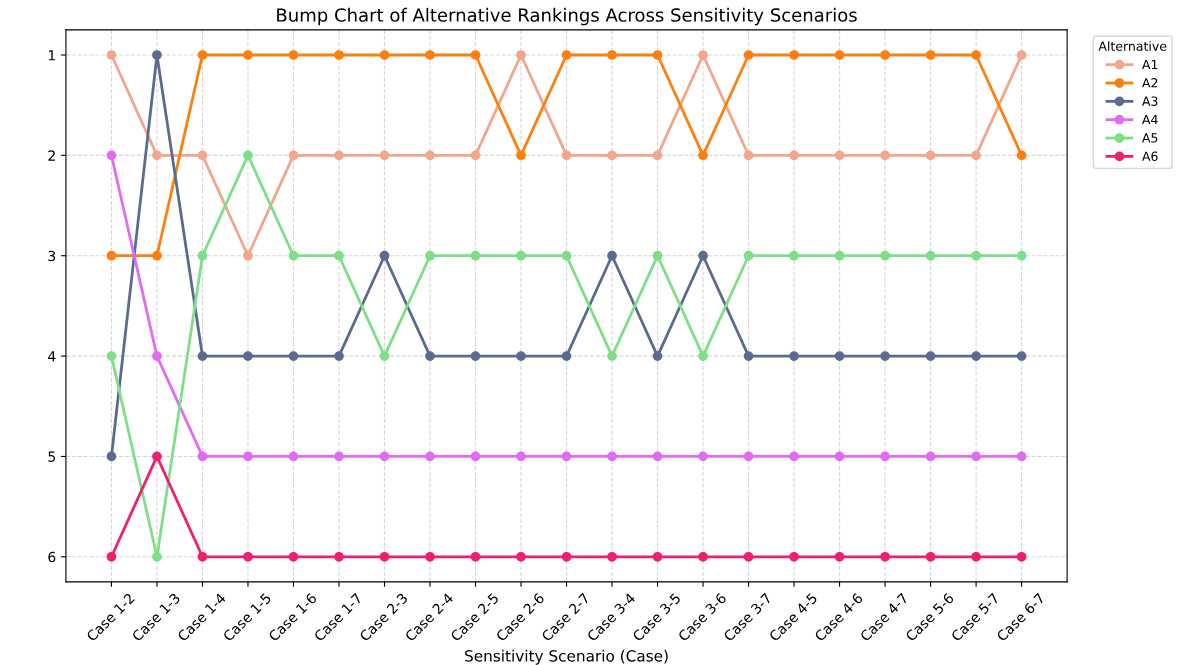 This screenshot has height=665, width=1199. What do you see at coordinates (52, 256) in the screenshot?
I see `y-tick-label: 3` at bounding box center [52, 256].